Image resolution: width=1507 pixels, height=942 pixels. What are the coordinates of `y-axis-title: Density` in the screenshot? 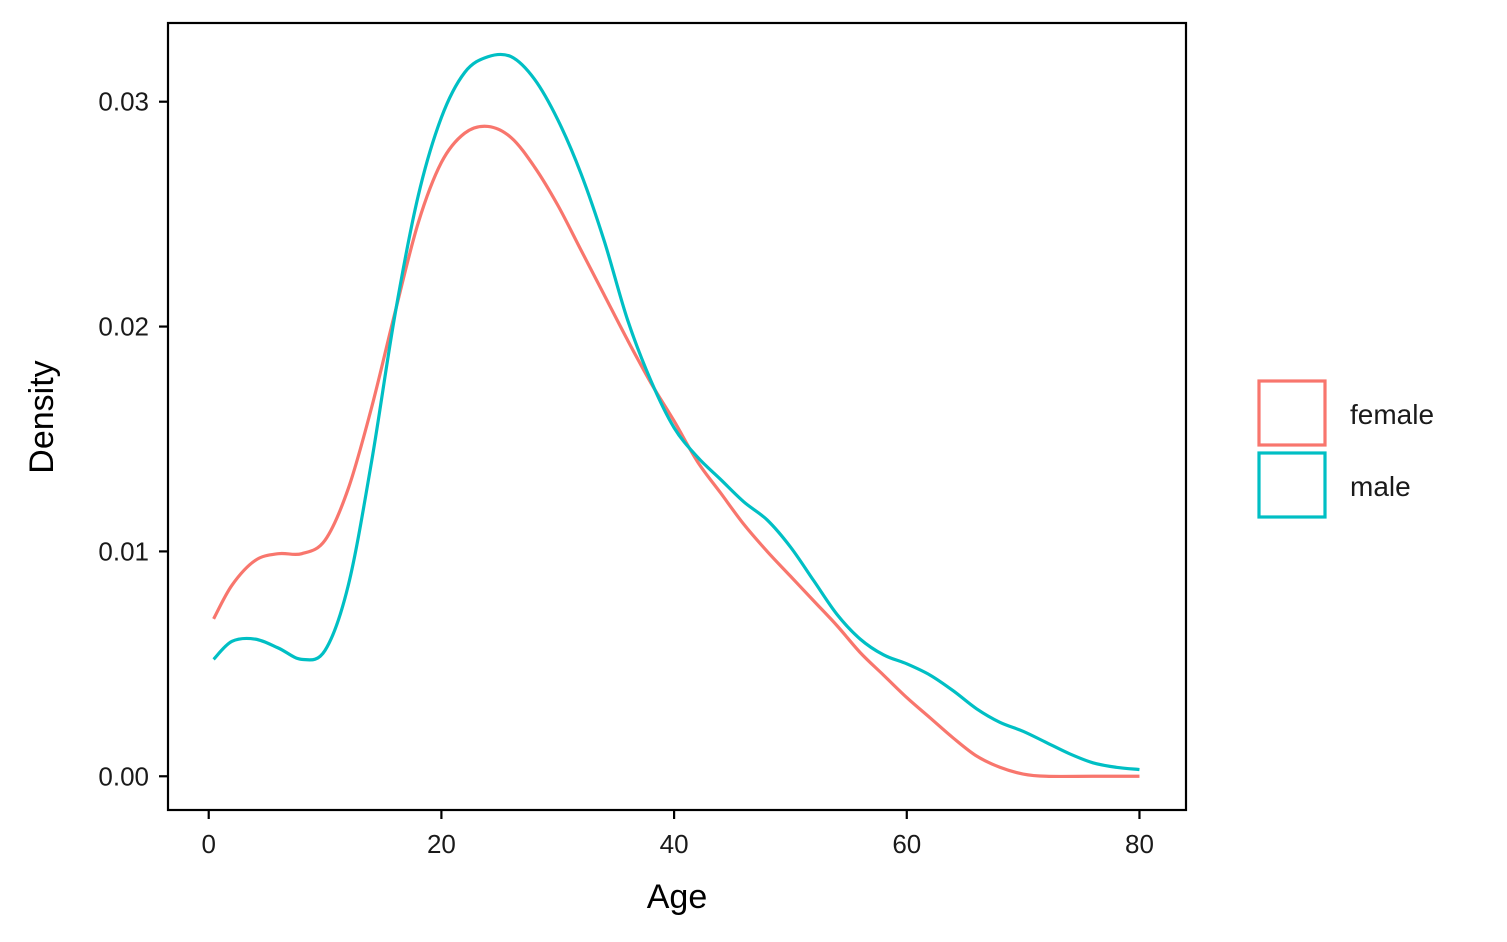 It's located at (42, 416).